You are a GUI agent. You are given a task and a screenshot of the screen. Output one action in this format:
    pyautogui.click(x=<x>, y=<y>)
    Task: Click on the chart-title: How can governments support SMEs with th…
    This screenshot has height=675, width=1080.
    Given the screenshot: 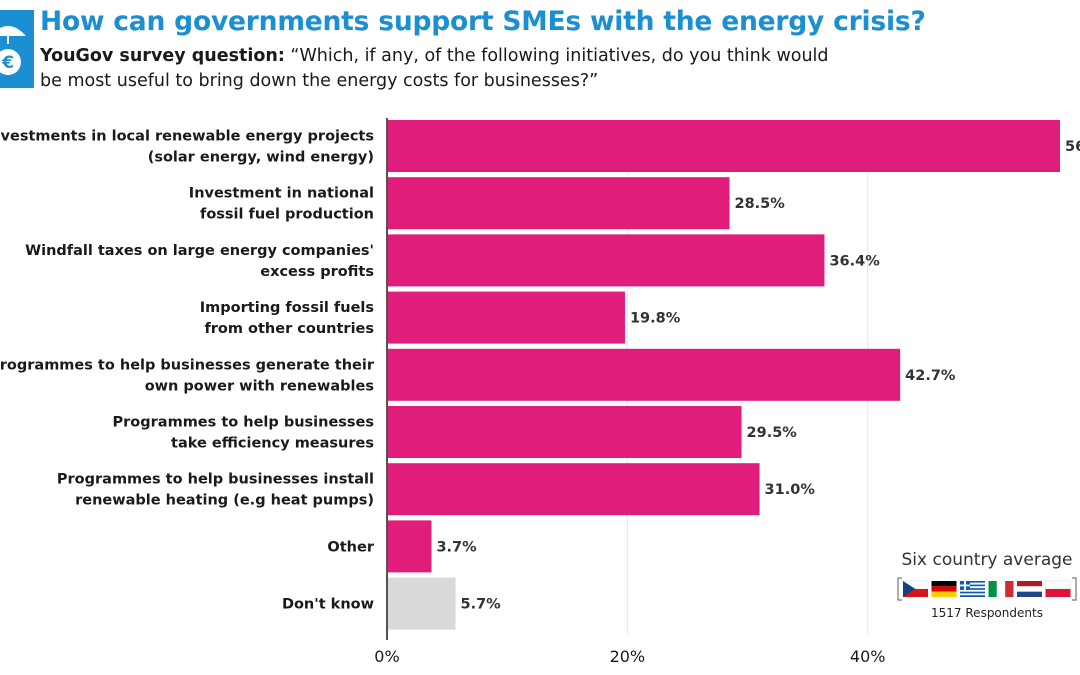 What is the action you would take?
    pyautogui.click(x=483, y=21)
    